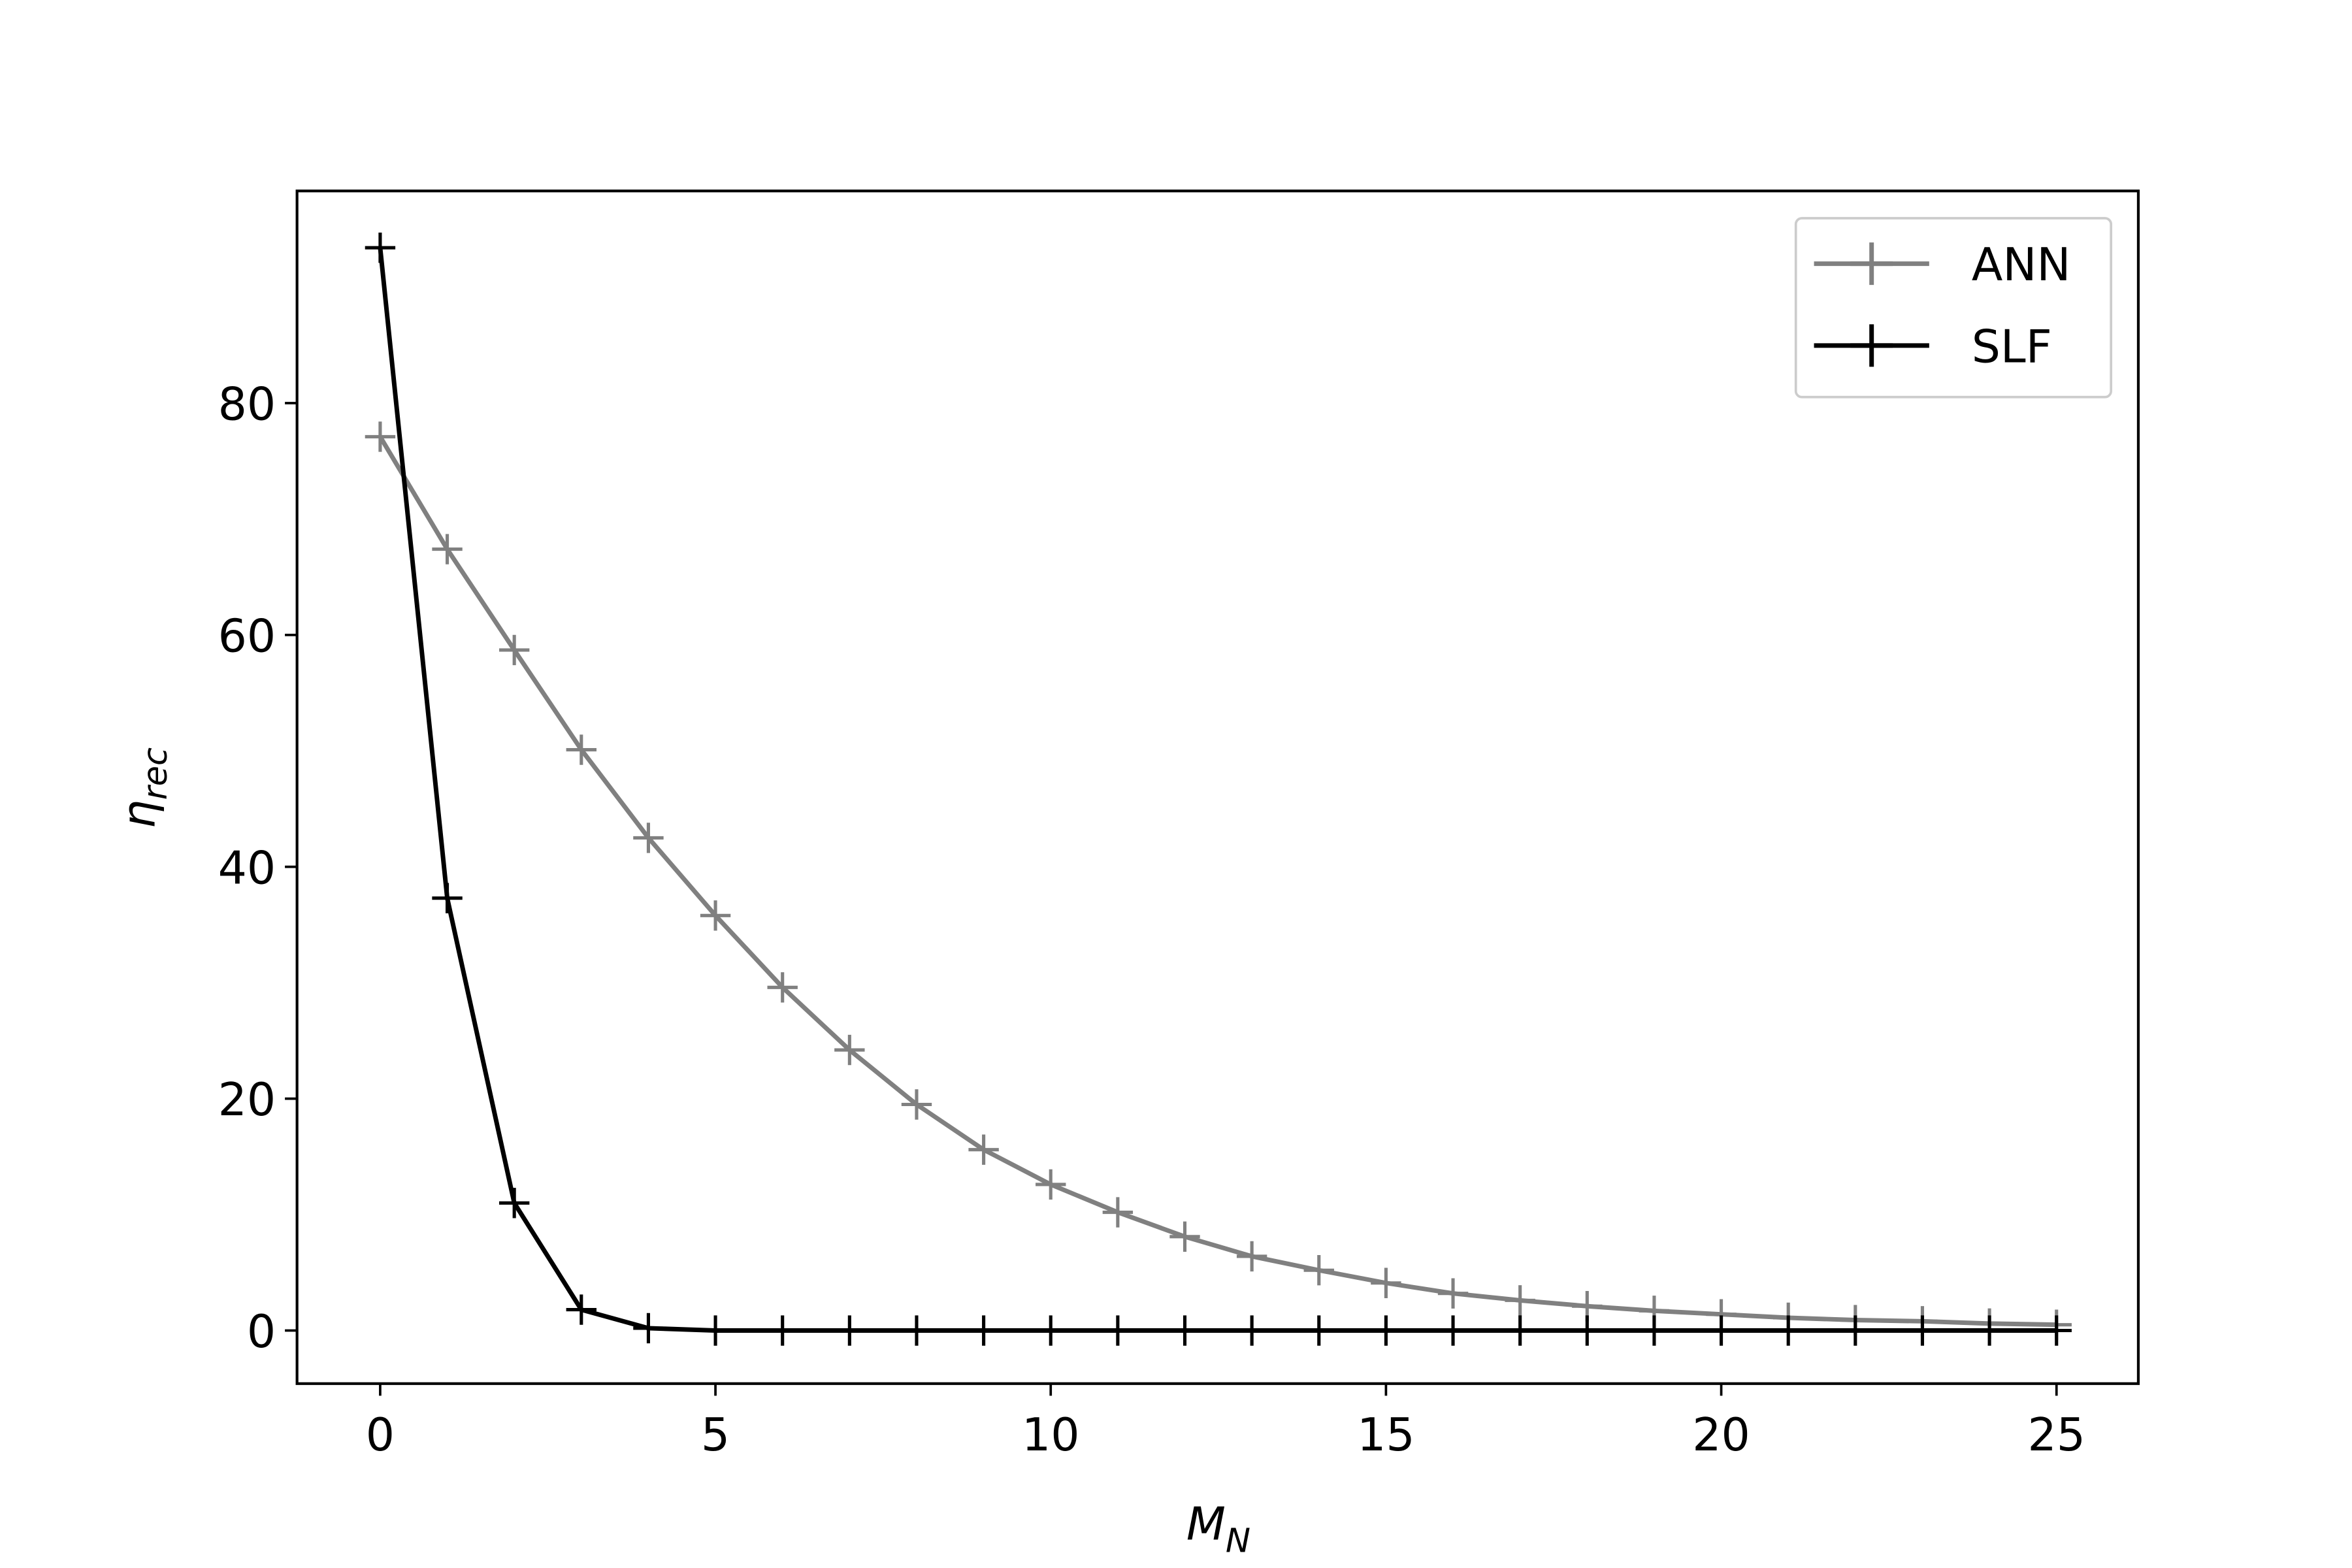  Describe the element at coordinates (1238, 1541) in the screenshot. I see `x-label-sub: N` at that location.